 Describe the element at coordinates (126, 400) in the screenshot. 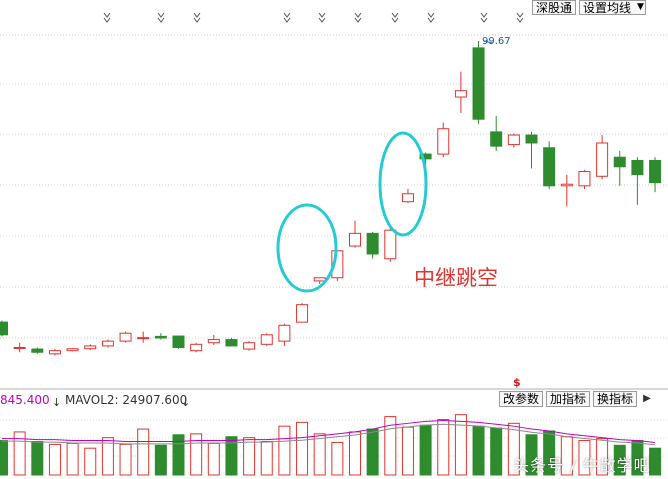

I see `mavol2-label: MAVOL2: 24907.600` at that location.